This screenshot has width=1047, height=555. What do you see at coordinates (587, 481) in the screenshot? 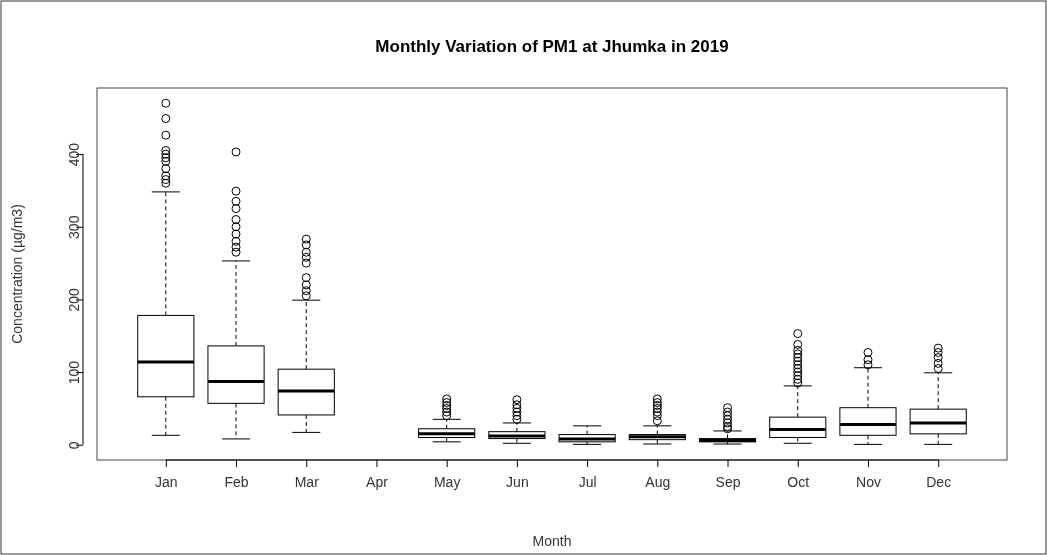
I see `x-tick-label: Jul` at bounding box center [587, 481].